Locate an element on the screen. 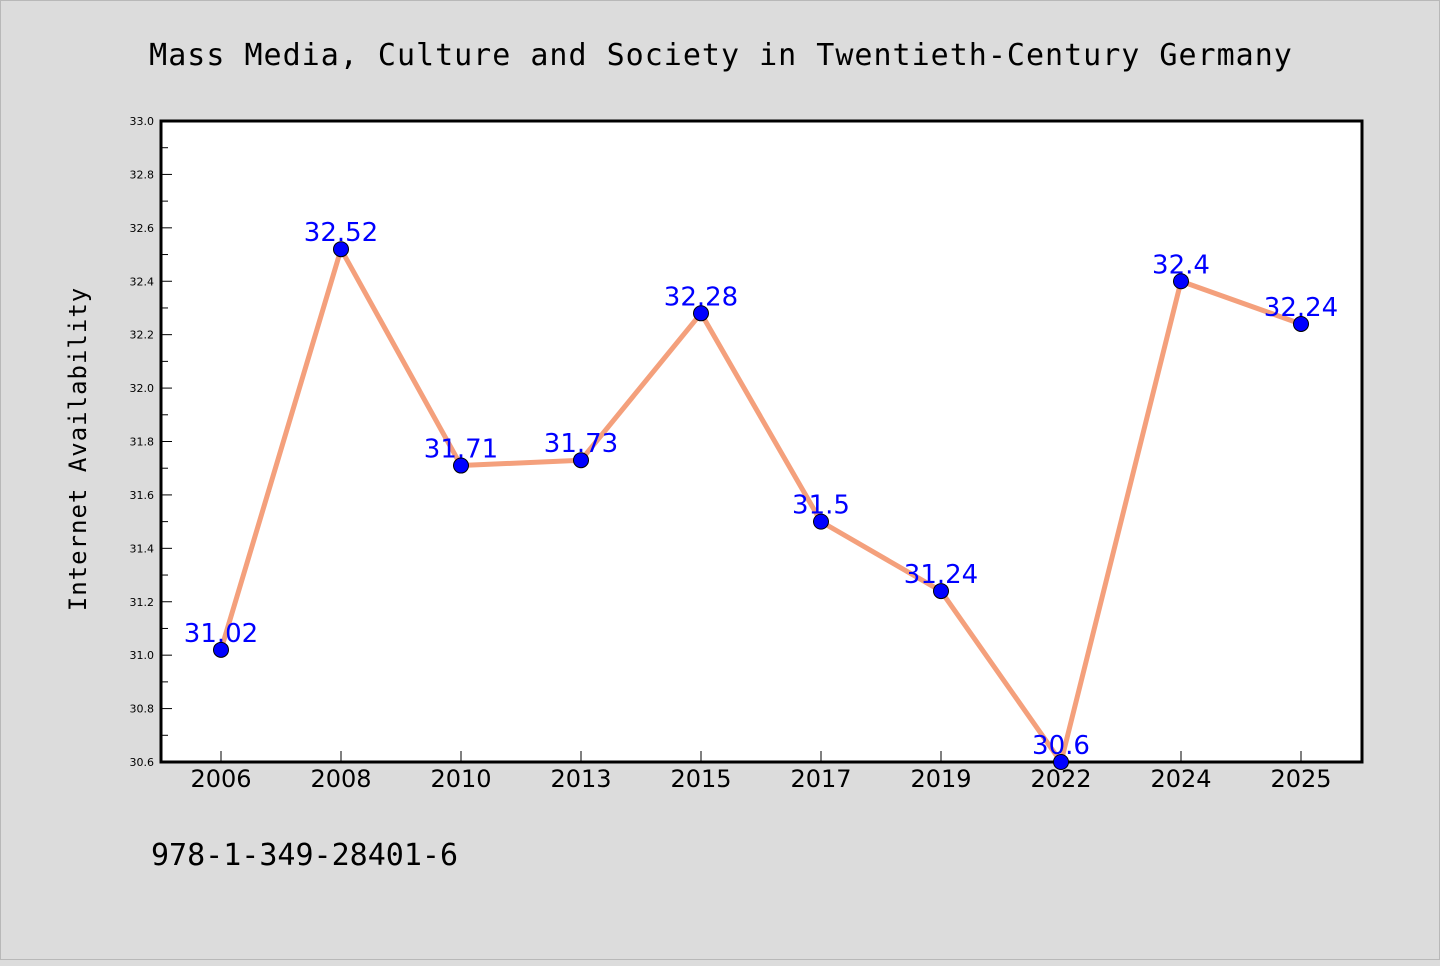 The width and height of the screenshot is (1440, 966). y-tick-label: 30.6 is located at coordinates (142, 762).